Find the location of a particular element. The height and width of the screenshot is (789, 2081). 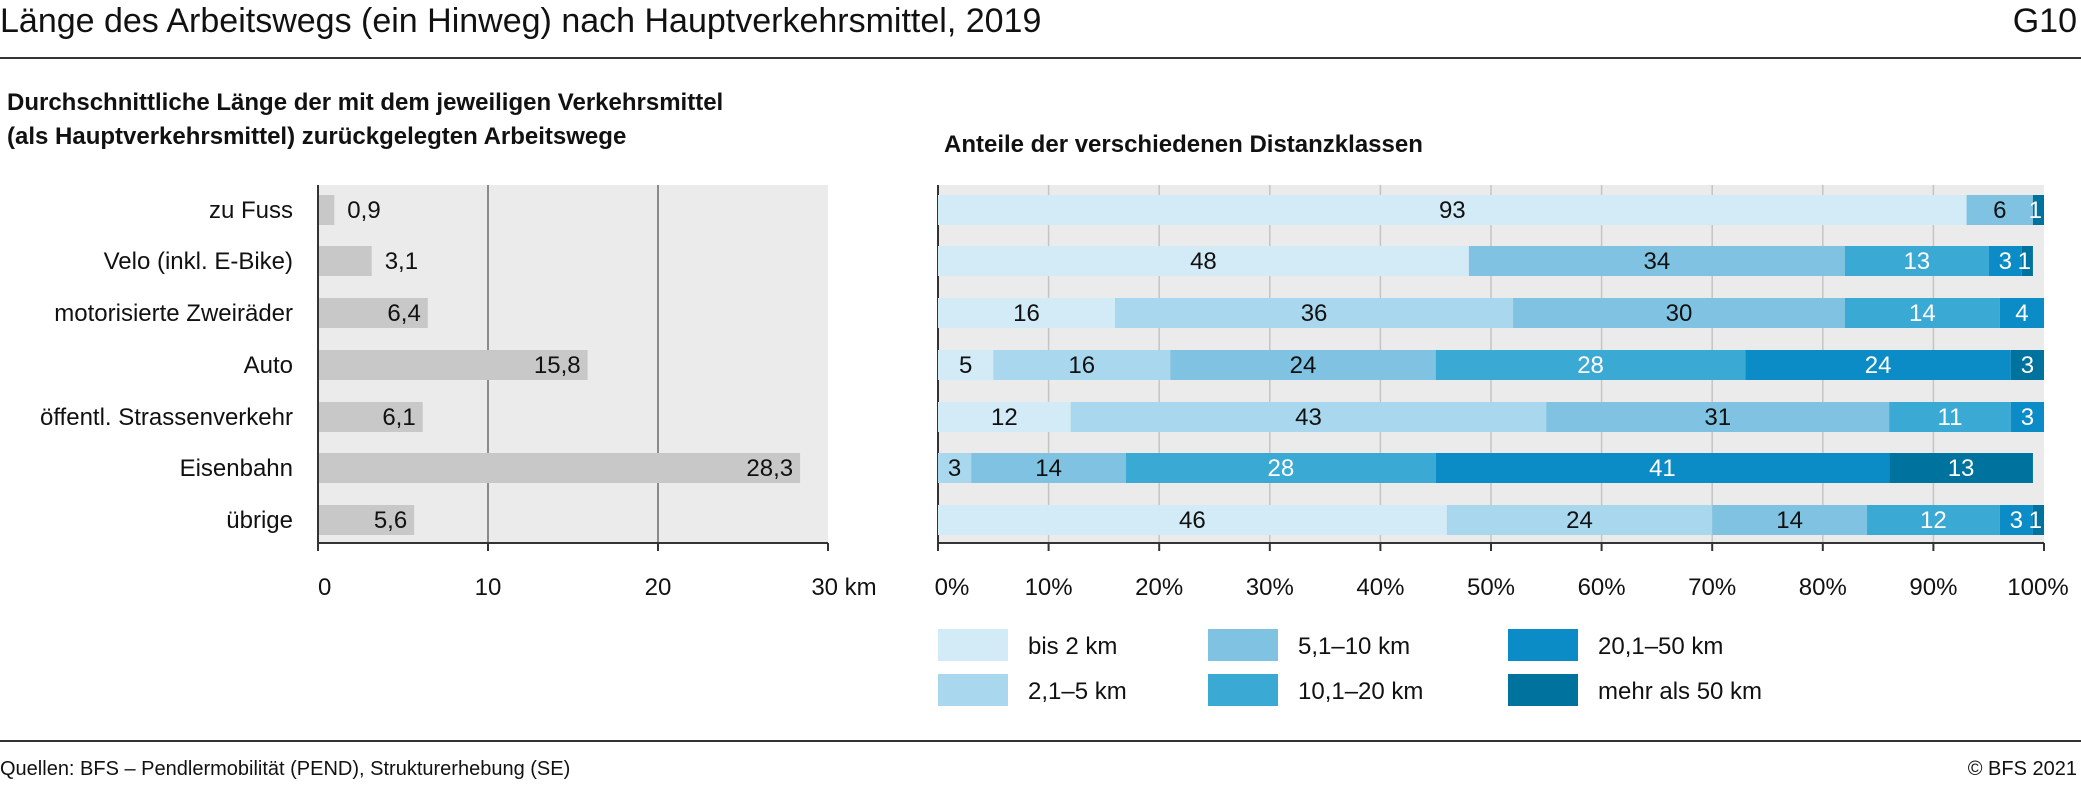

stacked-segment-brige-5-1-10-km is located at coordinates (1790, 520).